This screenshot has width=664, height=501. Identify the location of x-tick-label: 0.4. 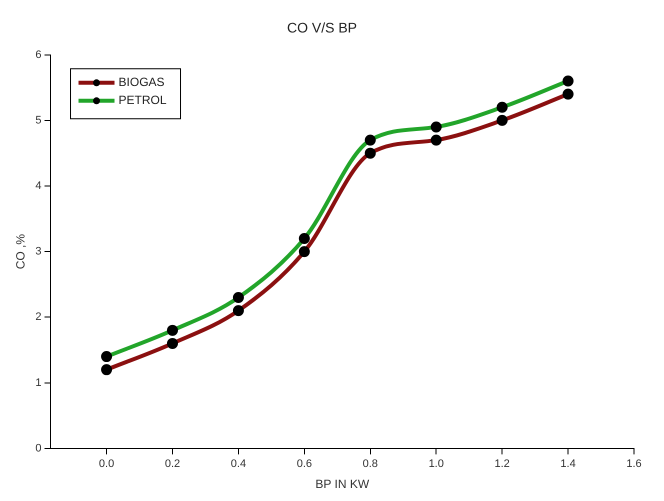
(238, 464).